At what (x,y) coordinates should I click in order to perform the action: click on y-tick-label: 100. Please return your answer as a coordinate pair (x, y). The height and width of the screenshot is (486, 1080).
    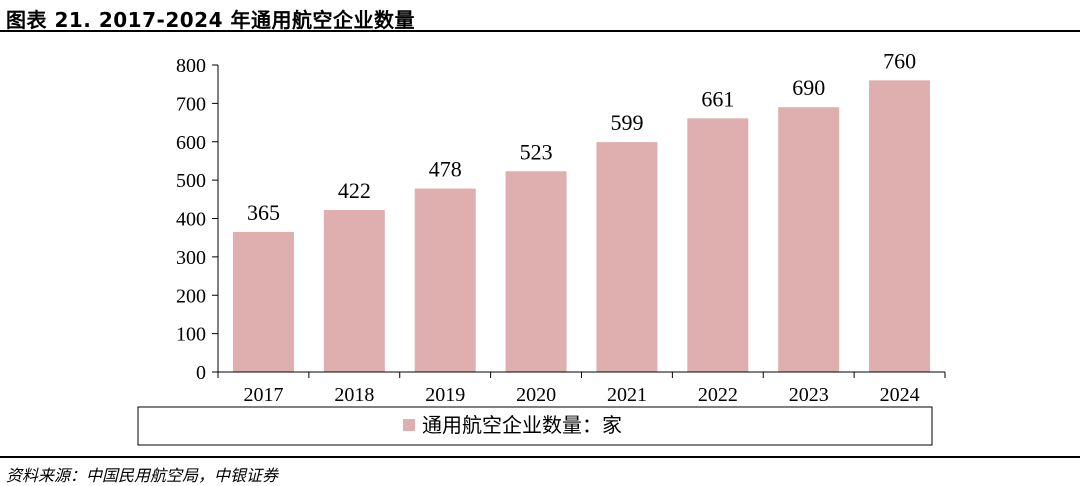
    Looking at the image, I should click on (191, 335).